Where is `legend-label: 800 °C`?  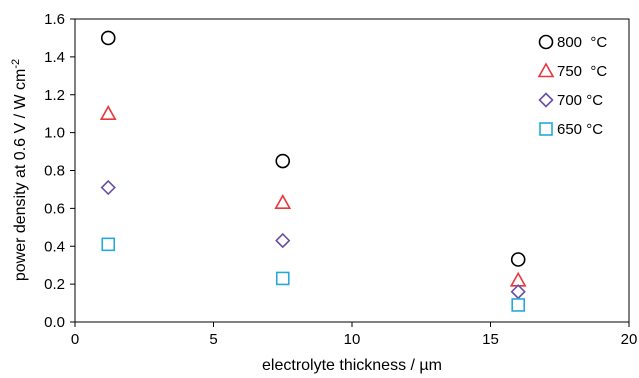 legend-label: 800 °C is located at coordinates (582, 42).